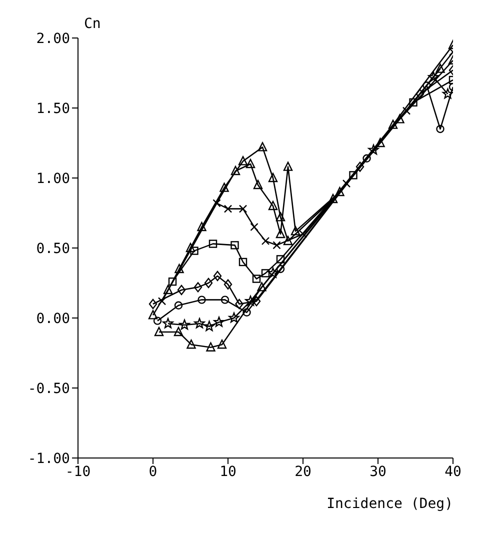 The width and height of the screenshot is (481, 538). I want to click on x-tick-label: 30, so click(378, 472).